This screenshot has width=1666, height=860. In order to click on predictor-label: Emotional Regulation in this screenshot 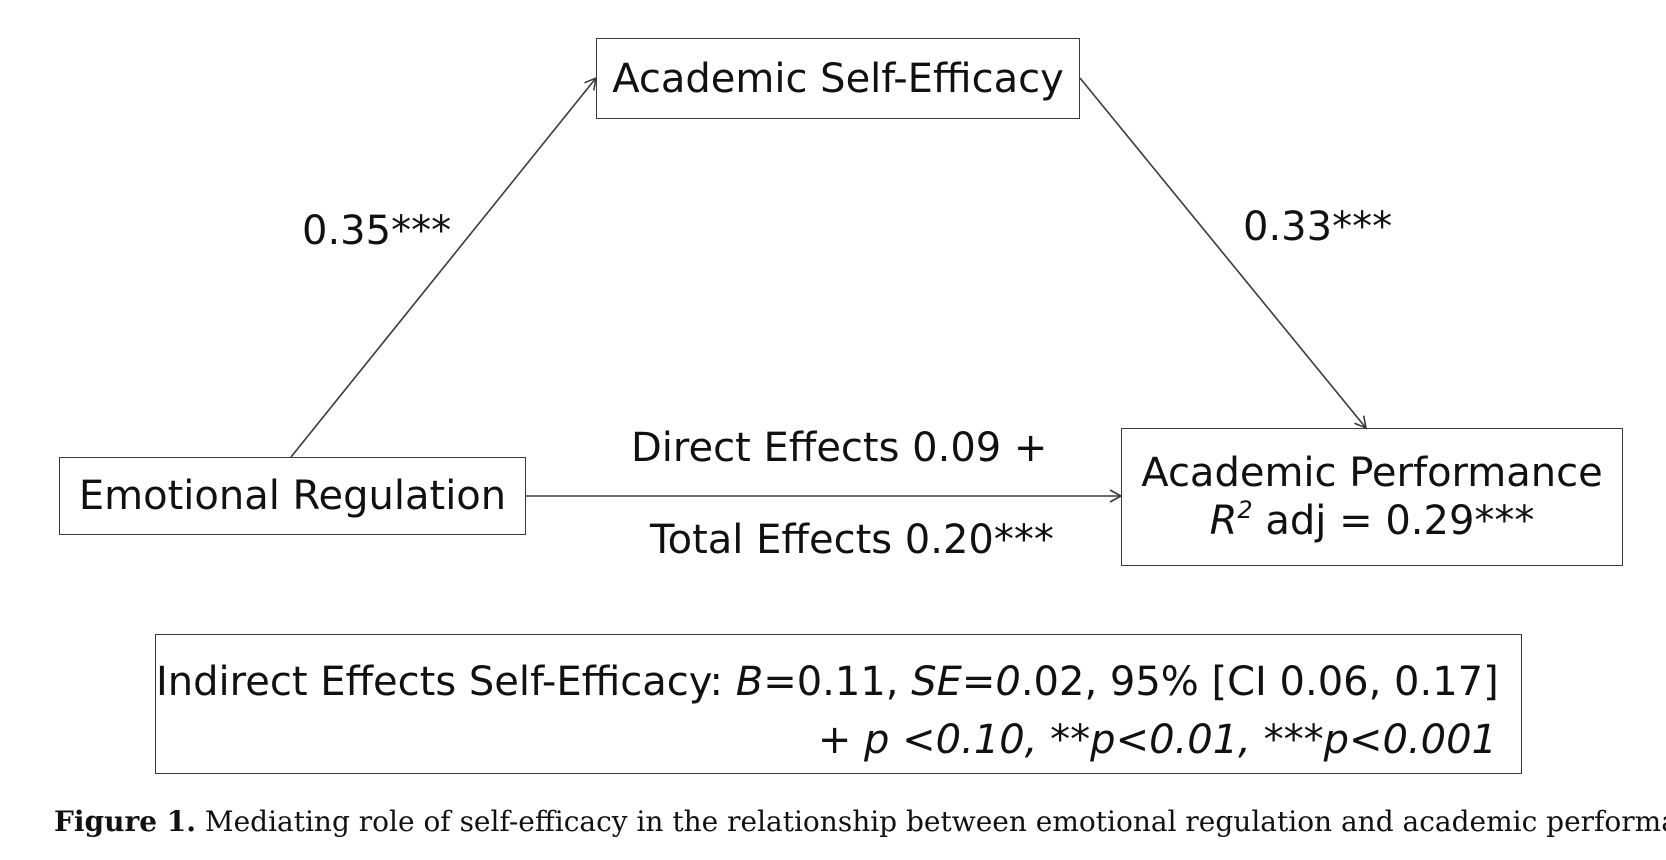, I will do `click(292, 496)`.